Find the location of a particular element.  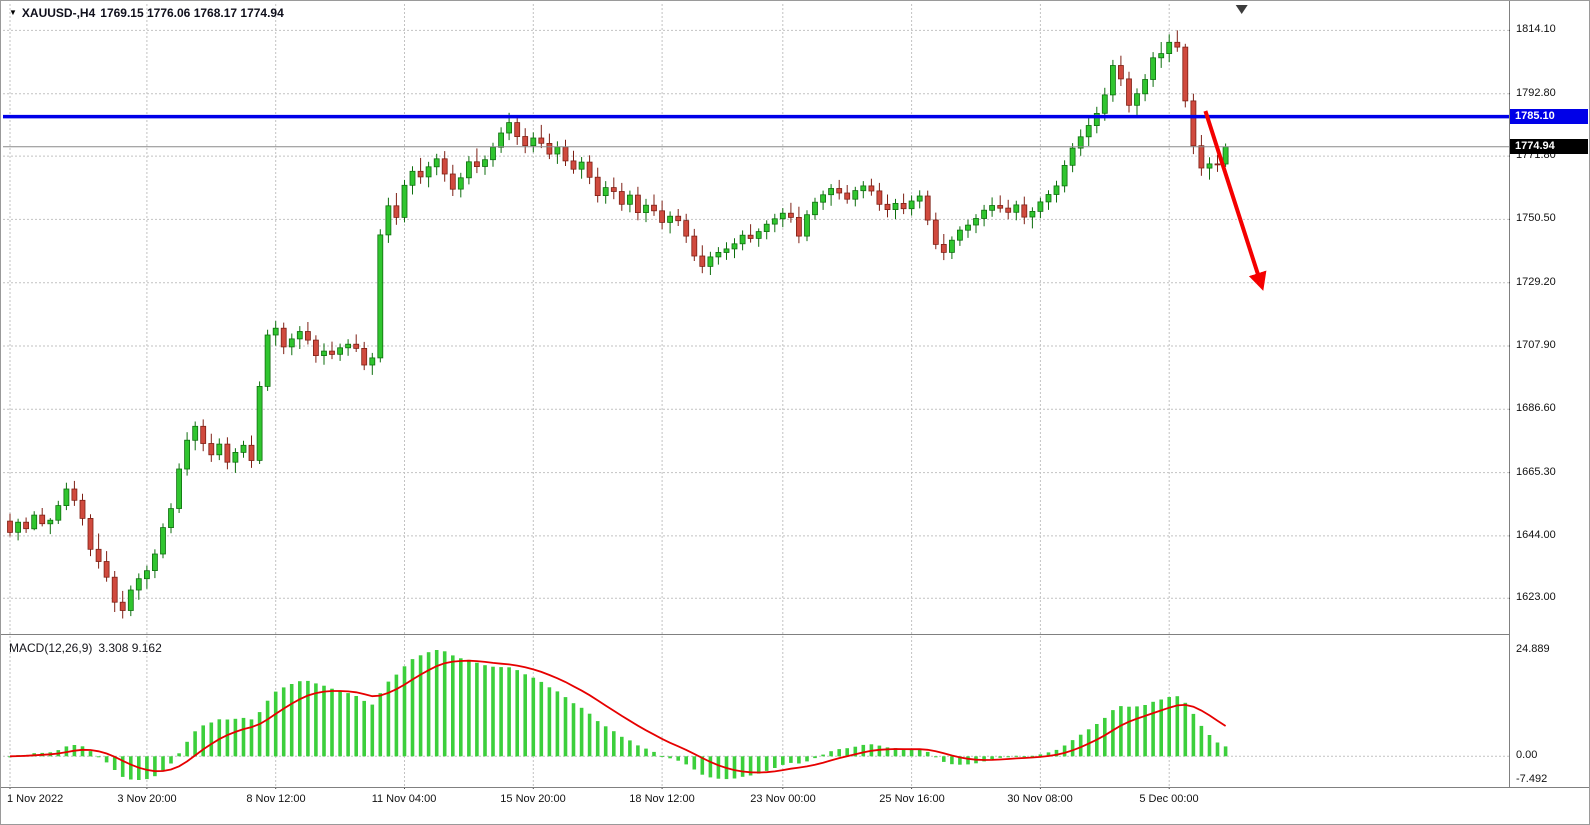

price-axis-label: 1623.00 is located at coordinates (1536, 597).